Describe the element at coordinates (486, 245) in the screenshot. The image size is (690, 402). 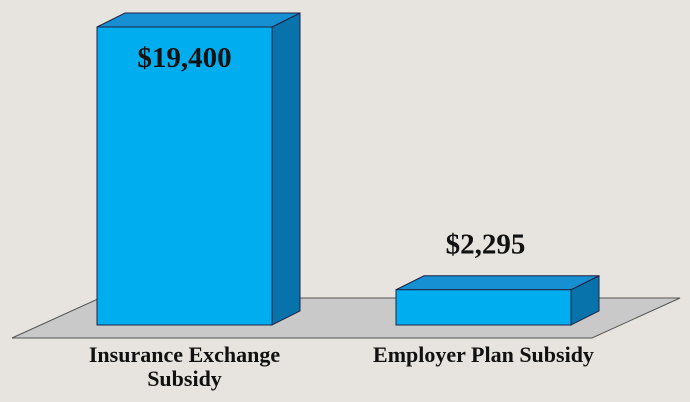
I see `value-label: $2,295` at that location.